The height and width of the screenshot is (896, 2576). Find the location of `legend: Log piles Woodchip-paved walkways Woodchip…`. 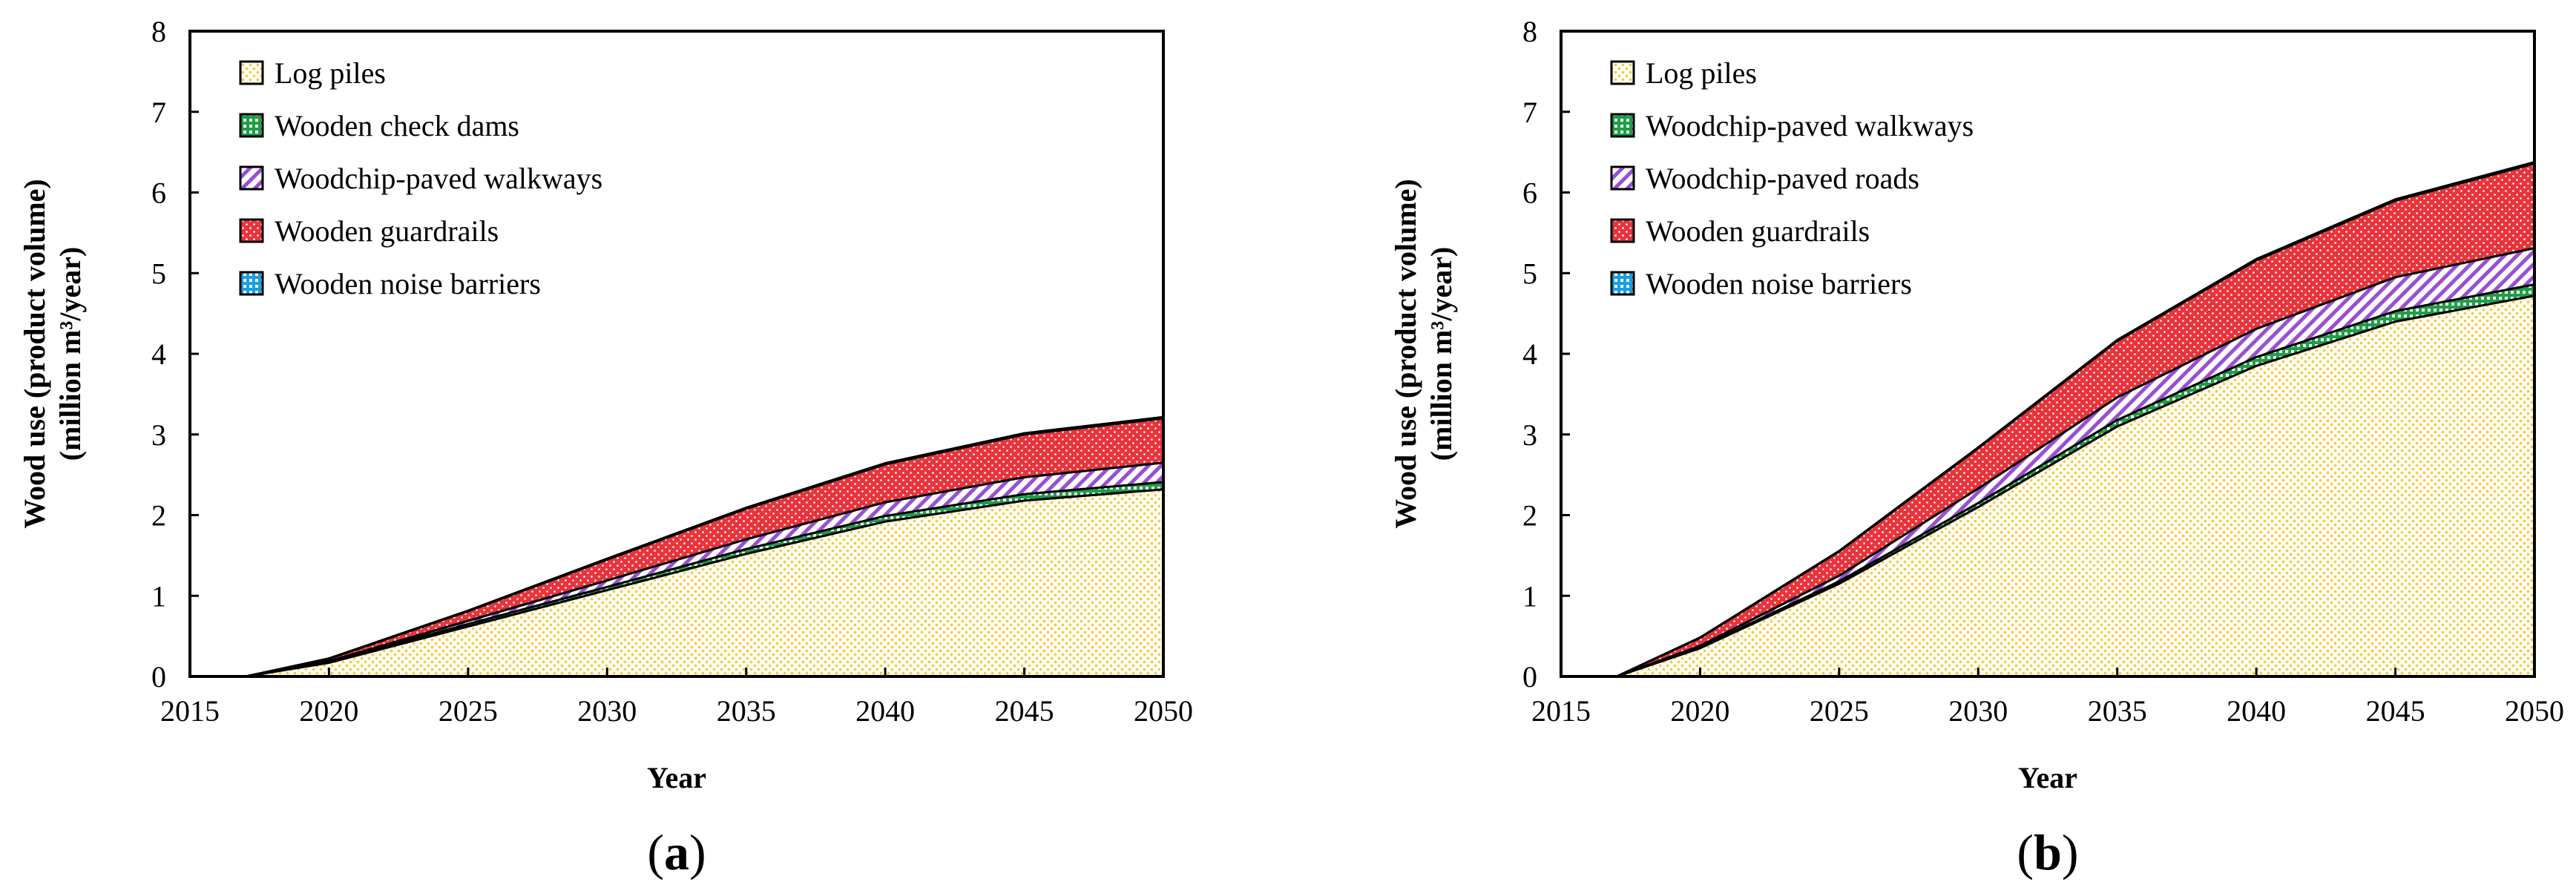

legend: Log piles Woodchip-paved walkways Woodchip… is located at coordinates (1792, 178).